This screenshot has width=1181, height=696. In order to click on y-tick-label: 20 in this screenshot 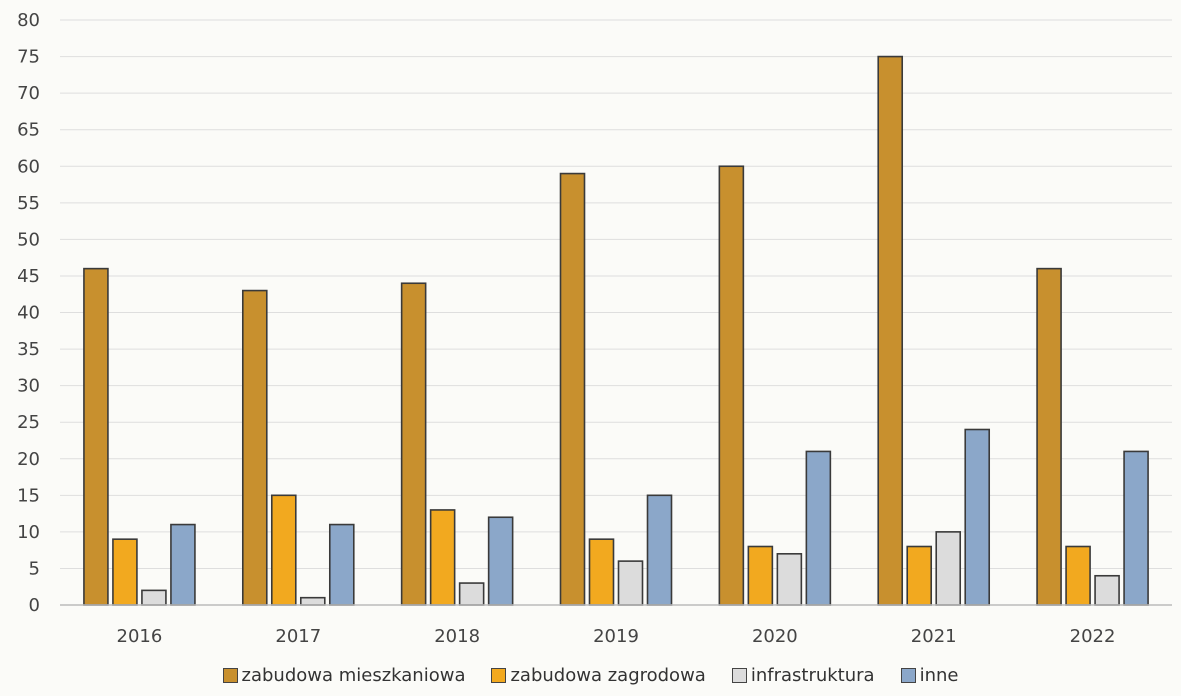, I will do `click(28, 459)`.